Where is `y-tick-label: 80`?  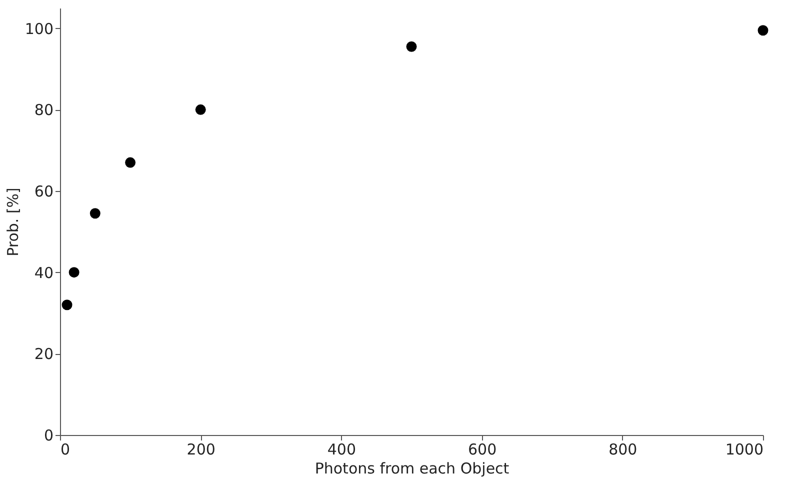
y-tick-label: 80 is located at coordinates (44, 110).